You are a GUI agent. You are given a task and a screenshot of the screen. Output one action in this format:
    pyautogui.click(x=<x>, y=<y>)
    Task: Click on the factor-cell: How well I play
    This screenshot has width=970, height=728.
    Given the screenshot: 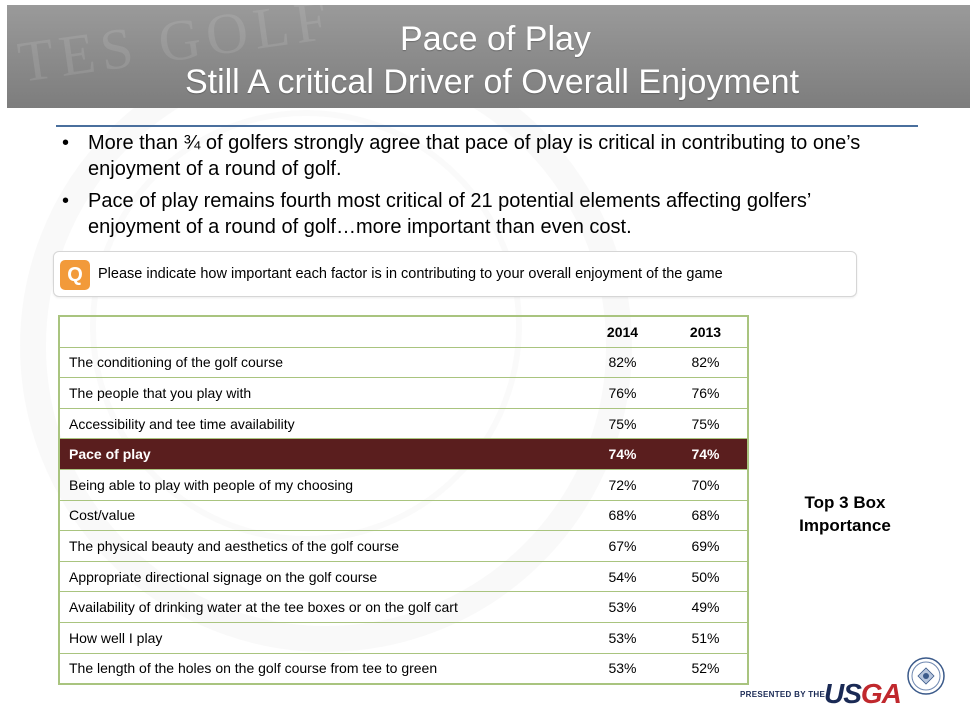 What is the action you would take?
    pyautogui.click(x=320, y=638)
    